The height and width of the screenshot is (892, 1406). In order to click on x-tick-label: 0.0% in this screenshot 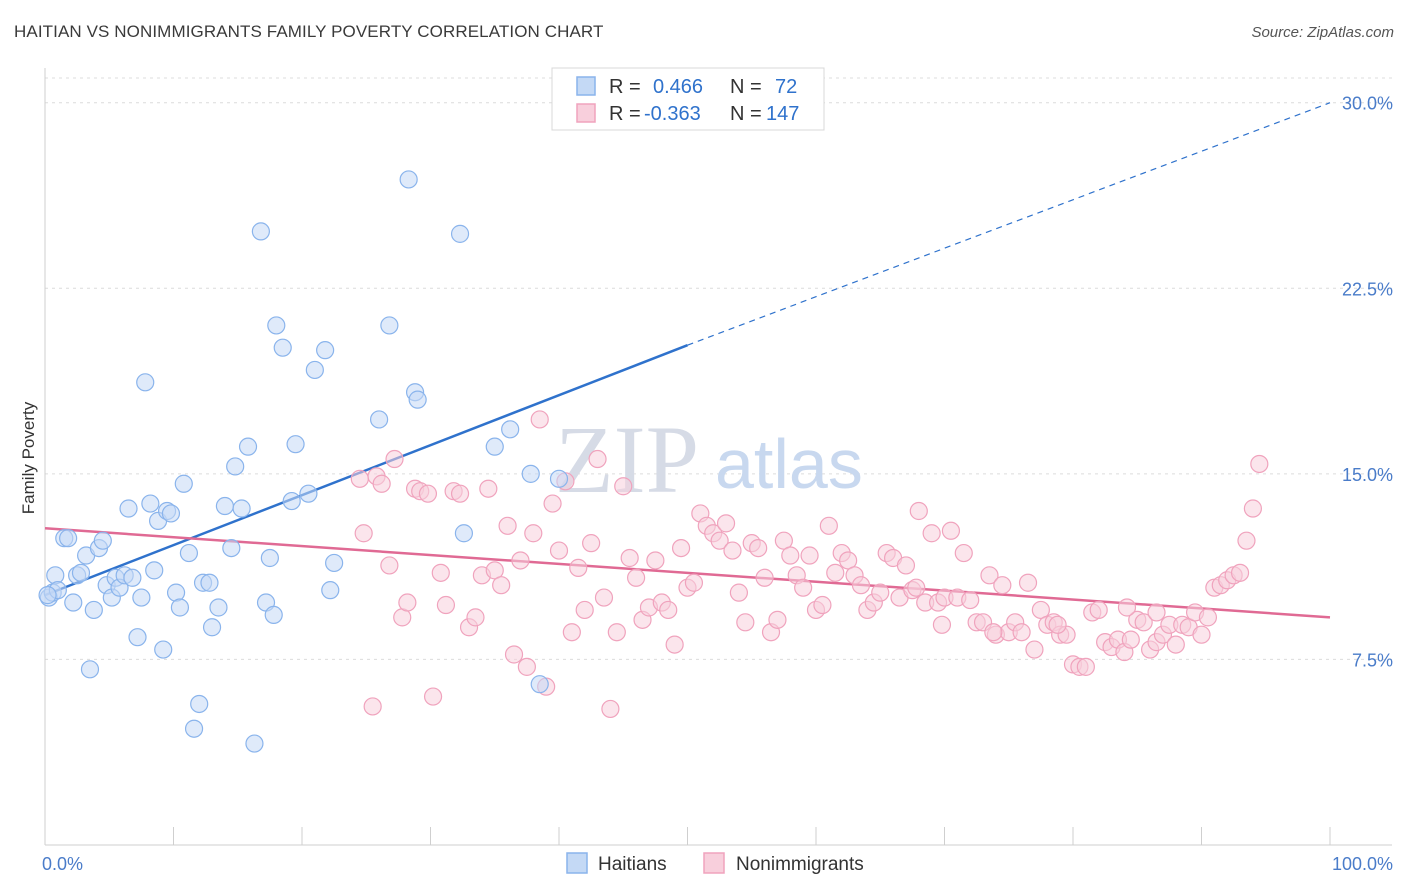, I will do `click(62, 864)`.